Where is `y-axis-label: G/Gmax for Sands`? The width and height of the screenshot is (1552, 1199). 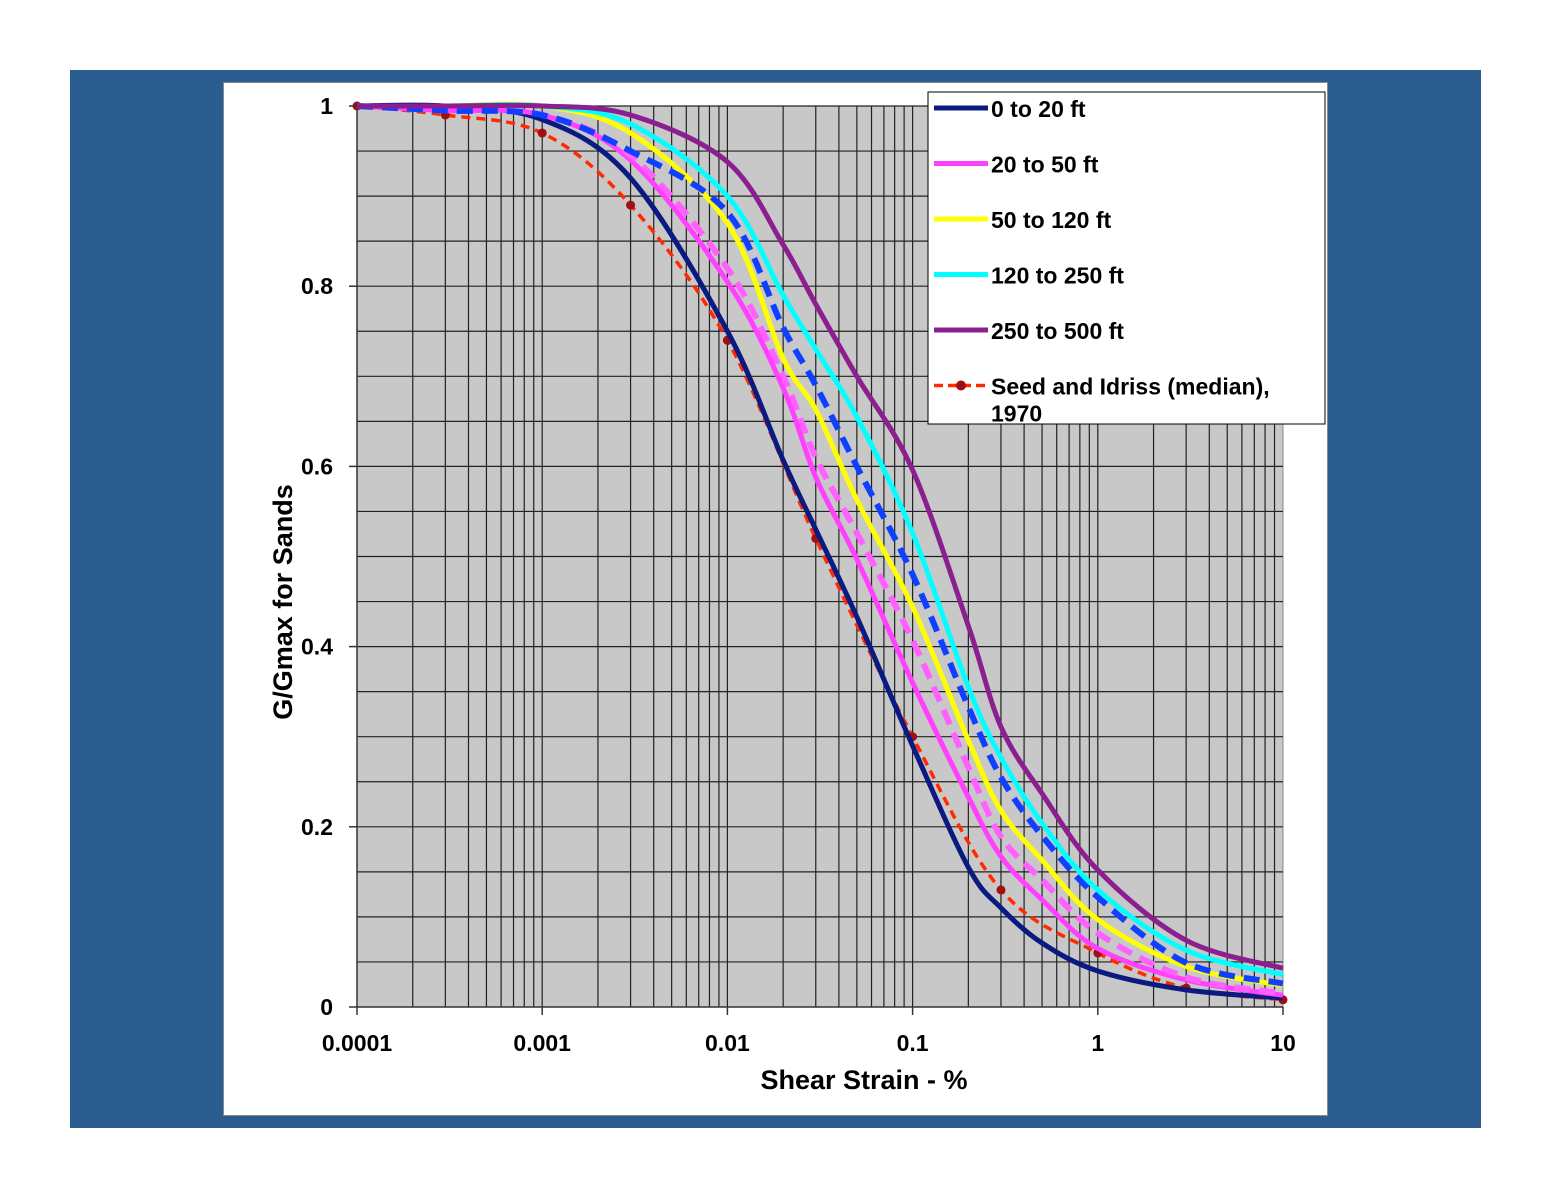
y-axis-label: G/Gmax for Sands is located at coordinates (283, 602).